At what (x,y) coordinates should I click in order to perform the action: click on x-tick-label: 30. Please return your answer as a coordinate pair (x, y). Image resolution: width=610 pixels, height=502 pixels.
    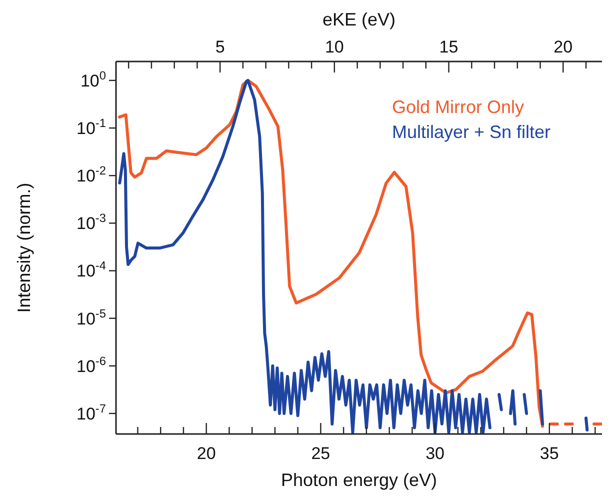
    Looking at the image, I should click on (435, 453).